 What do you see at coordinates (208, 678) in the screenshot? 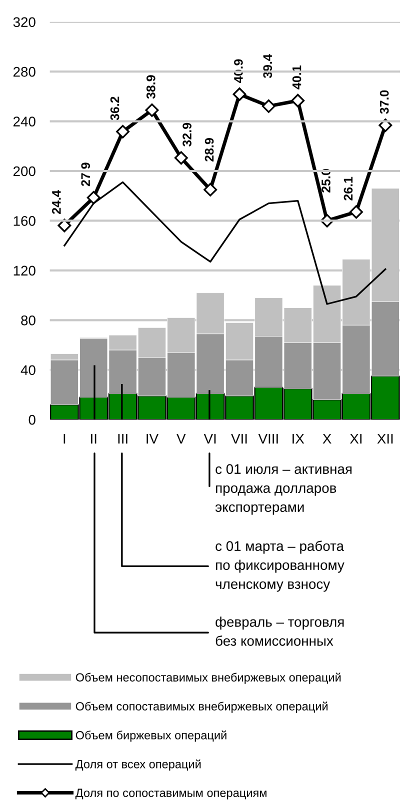
I see `legend-label: Объем несопоставимых внебиржевых операций` at bounding box center [208, 678].